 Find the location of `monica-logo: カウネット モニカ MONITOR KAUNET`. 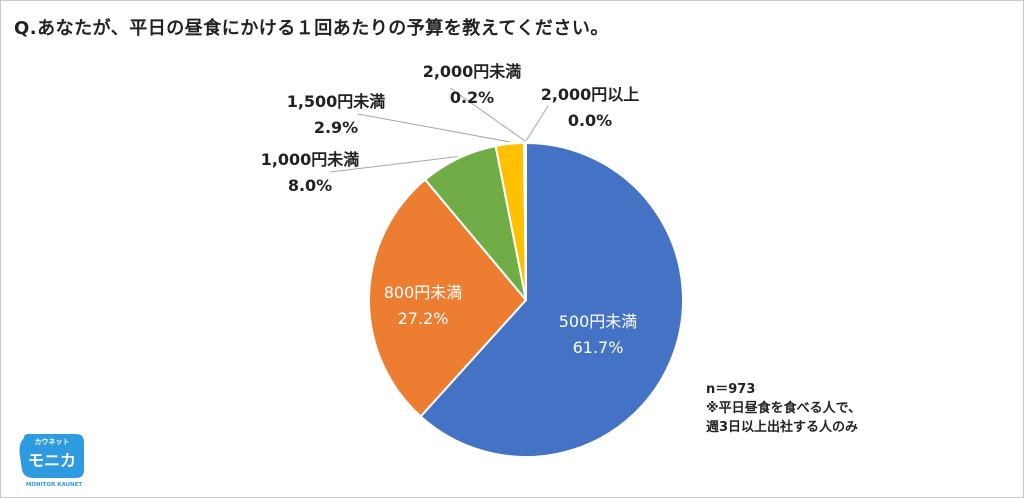

monica-logo: カウネット モニカ MONITOR KAUNET is located at coordinates (51, 461).